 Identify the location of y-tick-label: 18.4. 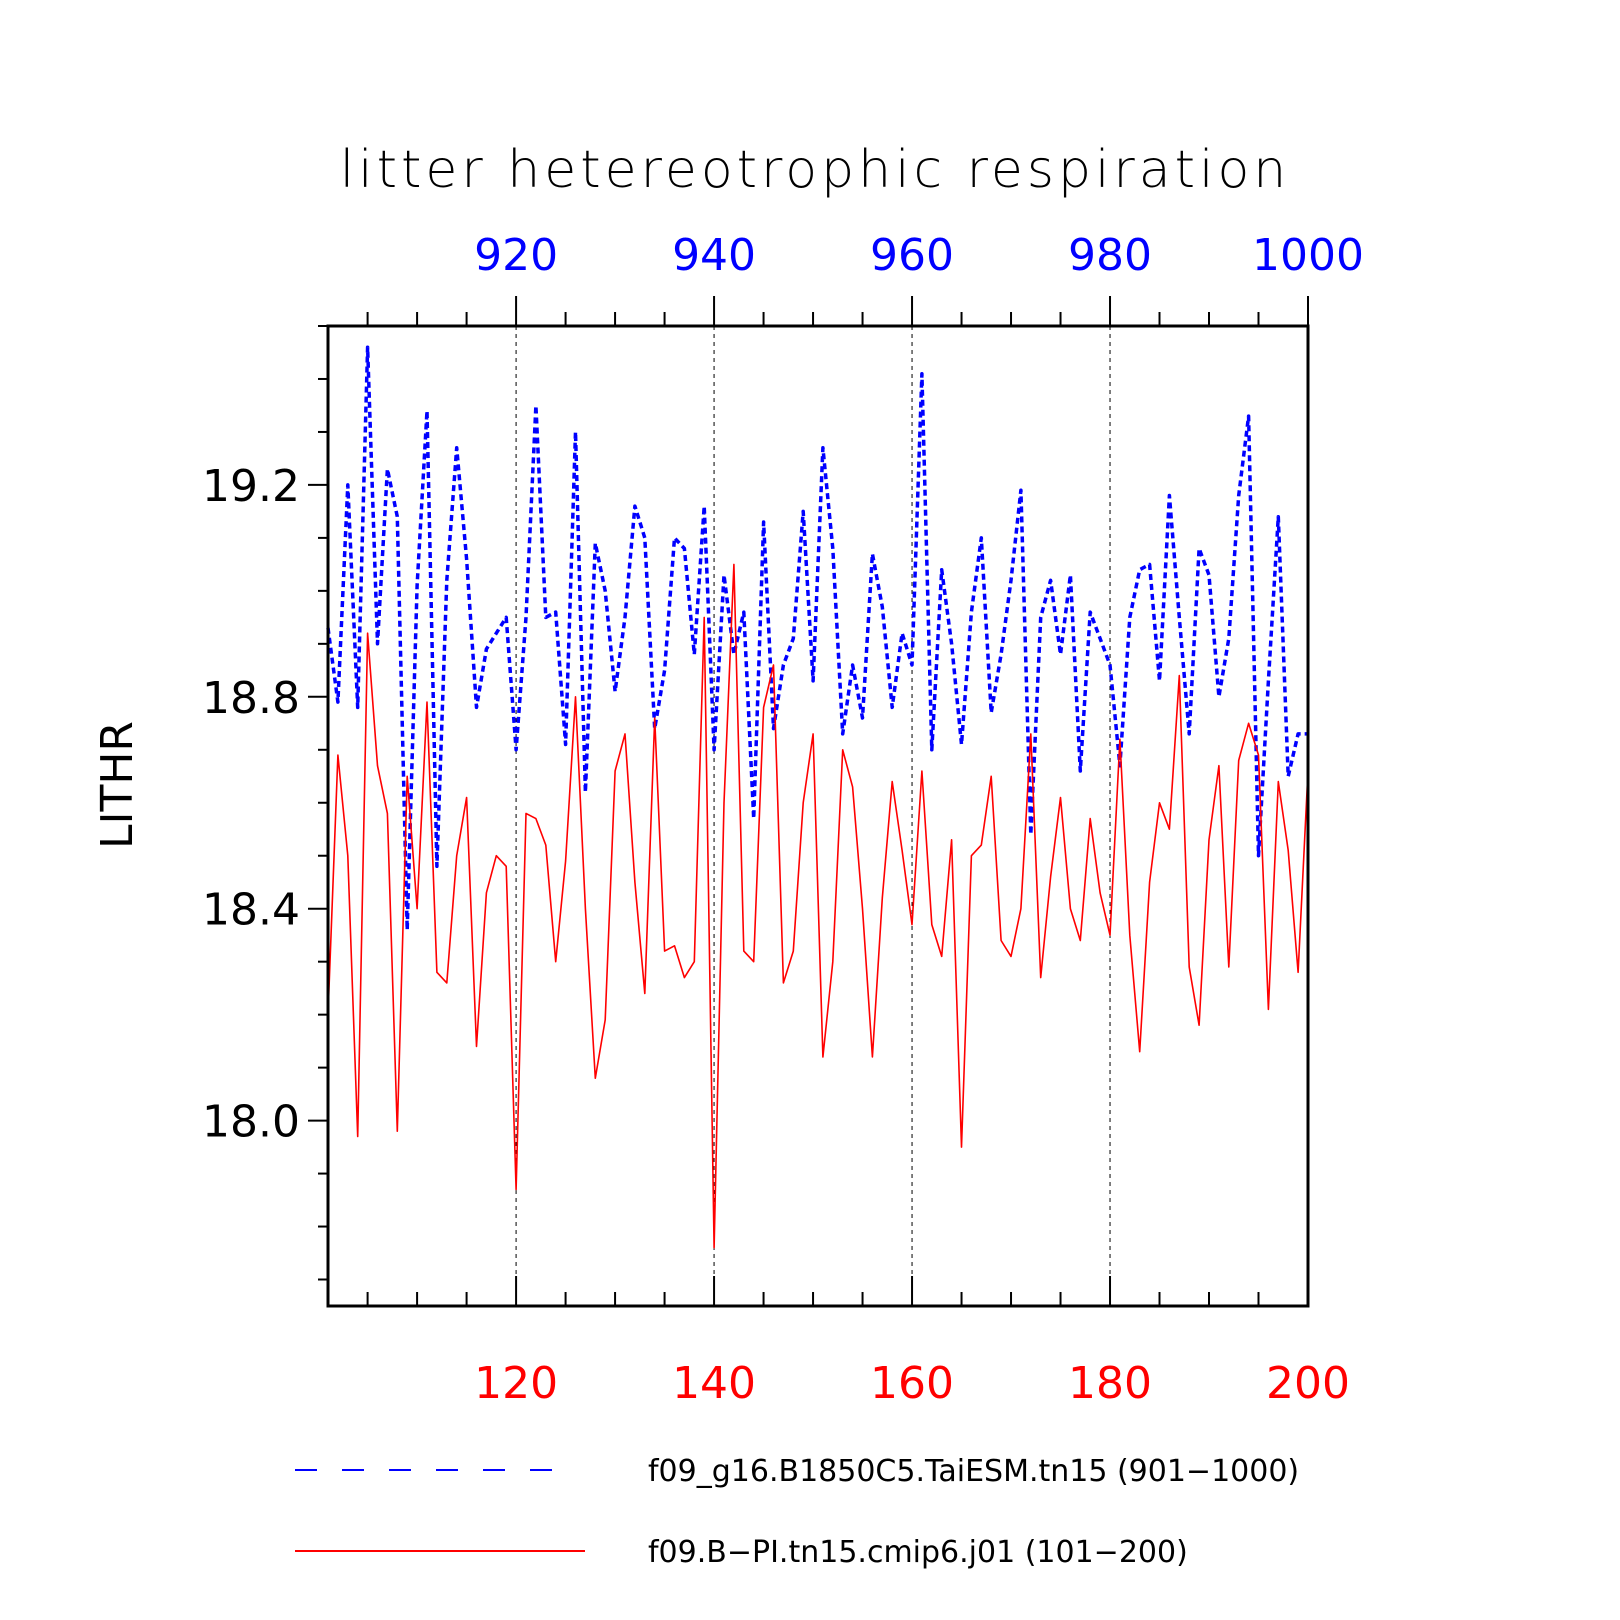
(251, 910).